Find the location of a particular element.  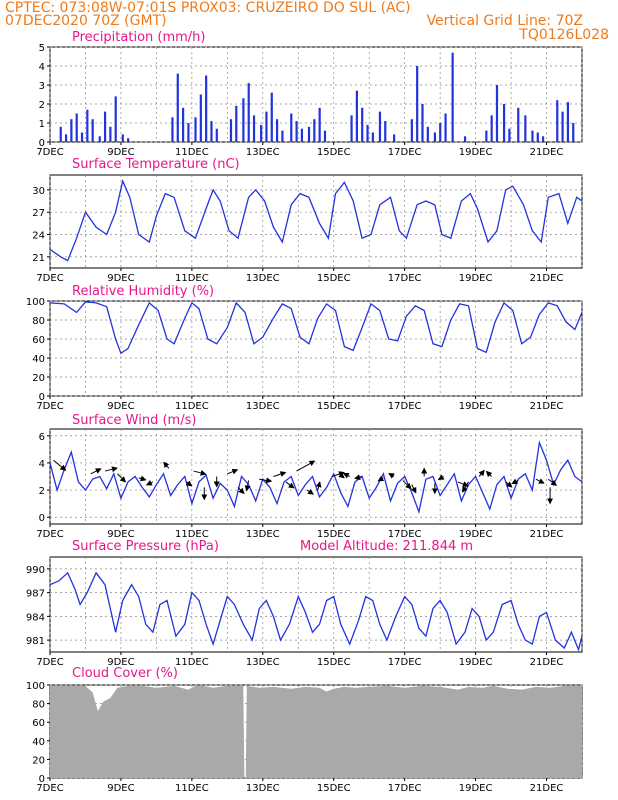

cloud-area is located at coordinates (316, 731).